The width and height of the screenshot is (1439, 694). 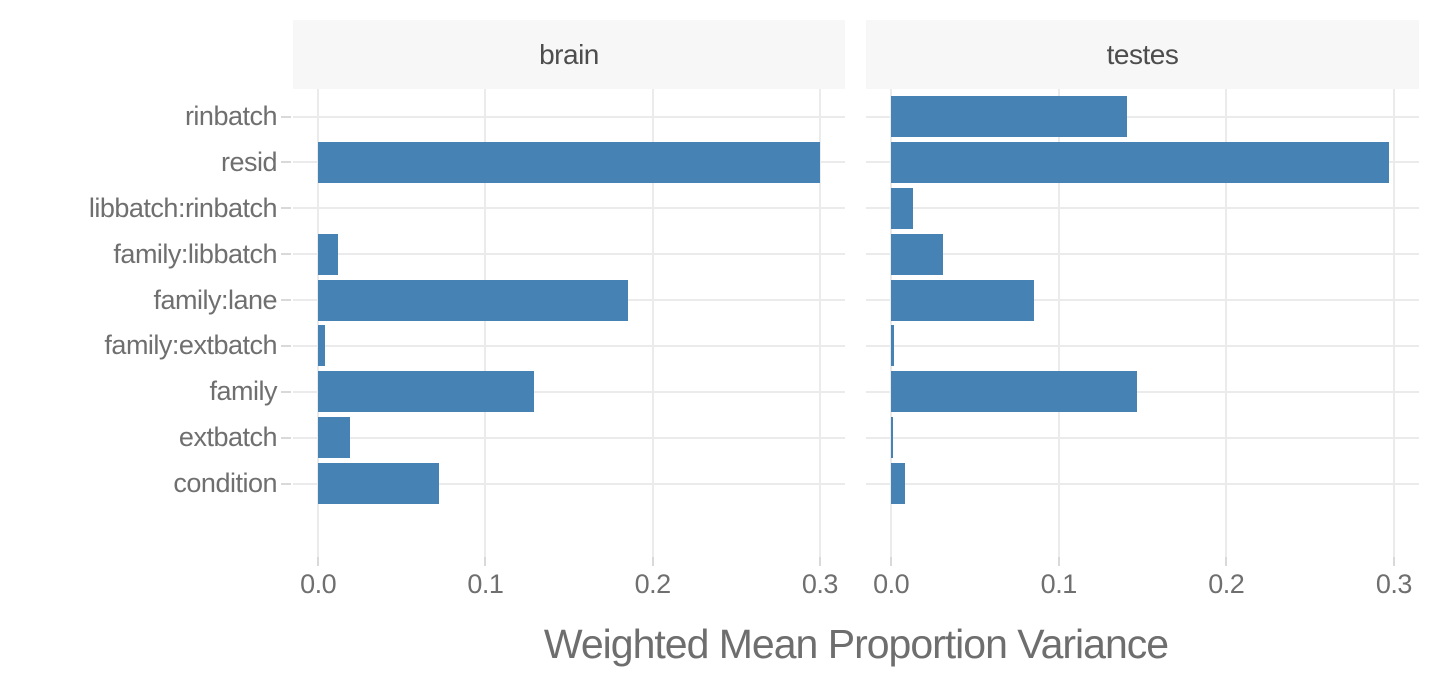 I want to click on bar-testes-extbatch, so click(x=892, y=437).